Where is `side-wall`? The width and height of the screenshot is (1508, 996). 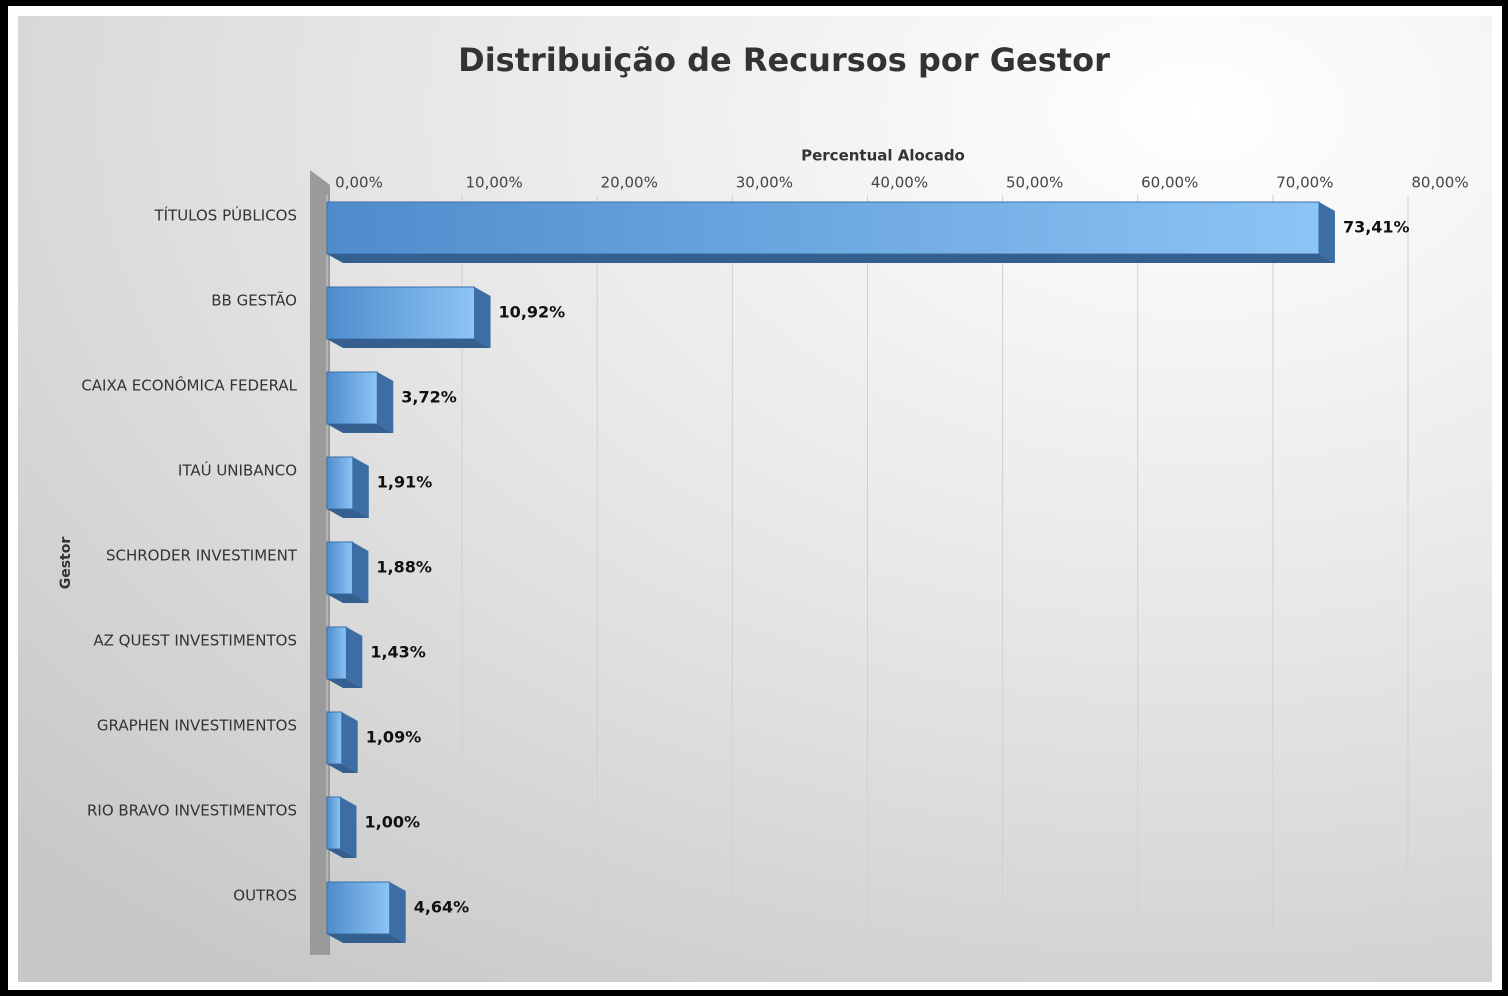
side-wall is located at coordinates (320, 562).